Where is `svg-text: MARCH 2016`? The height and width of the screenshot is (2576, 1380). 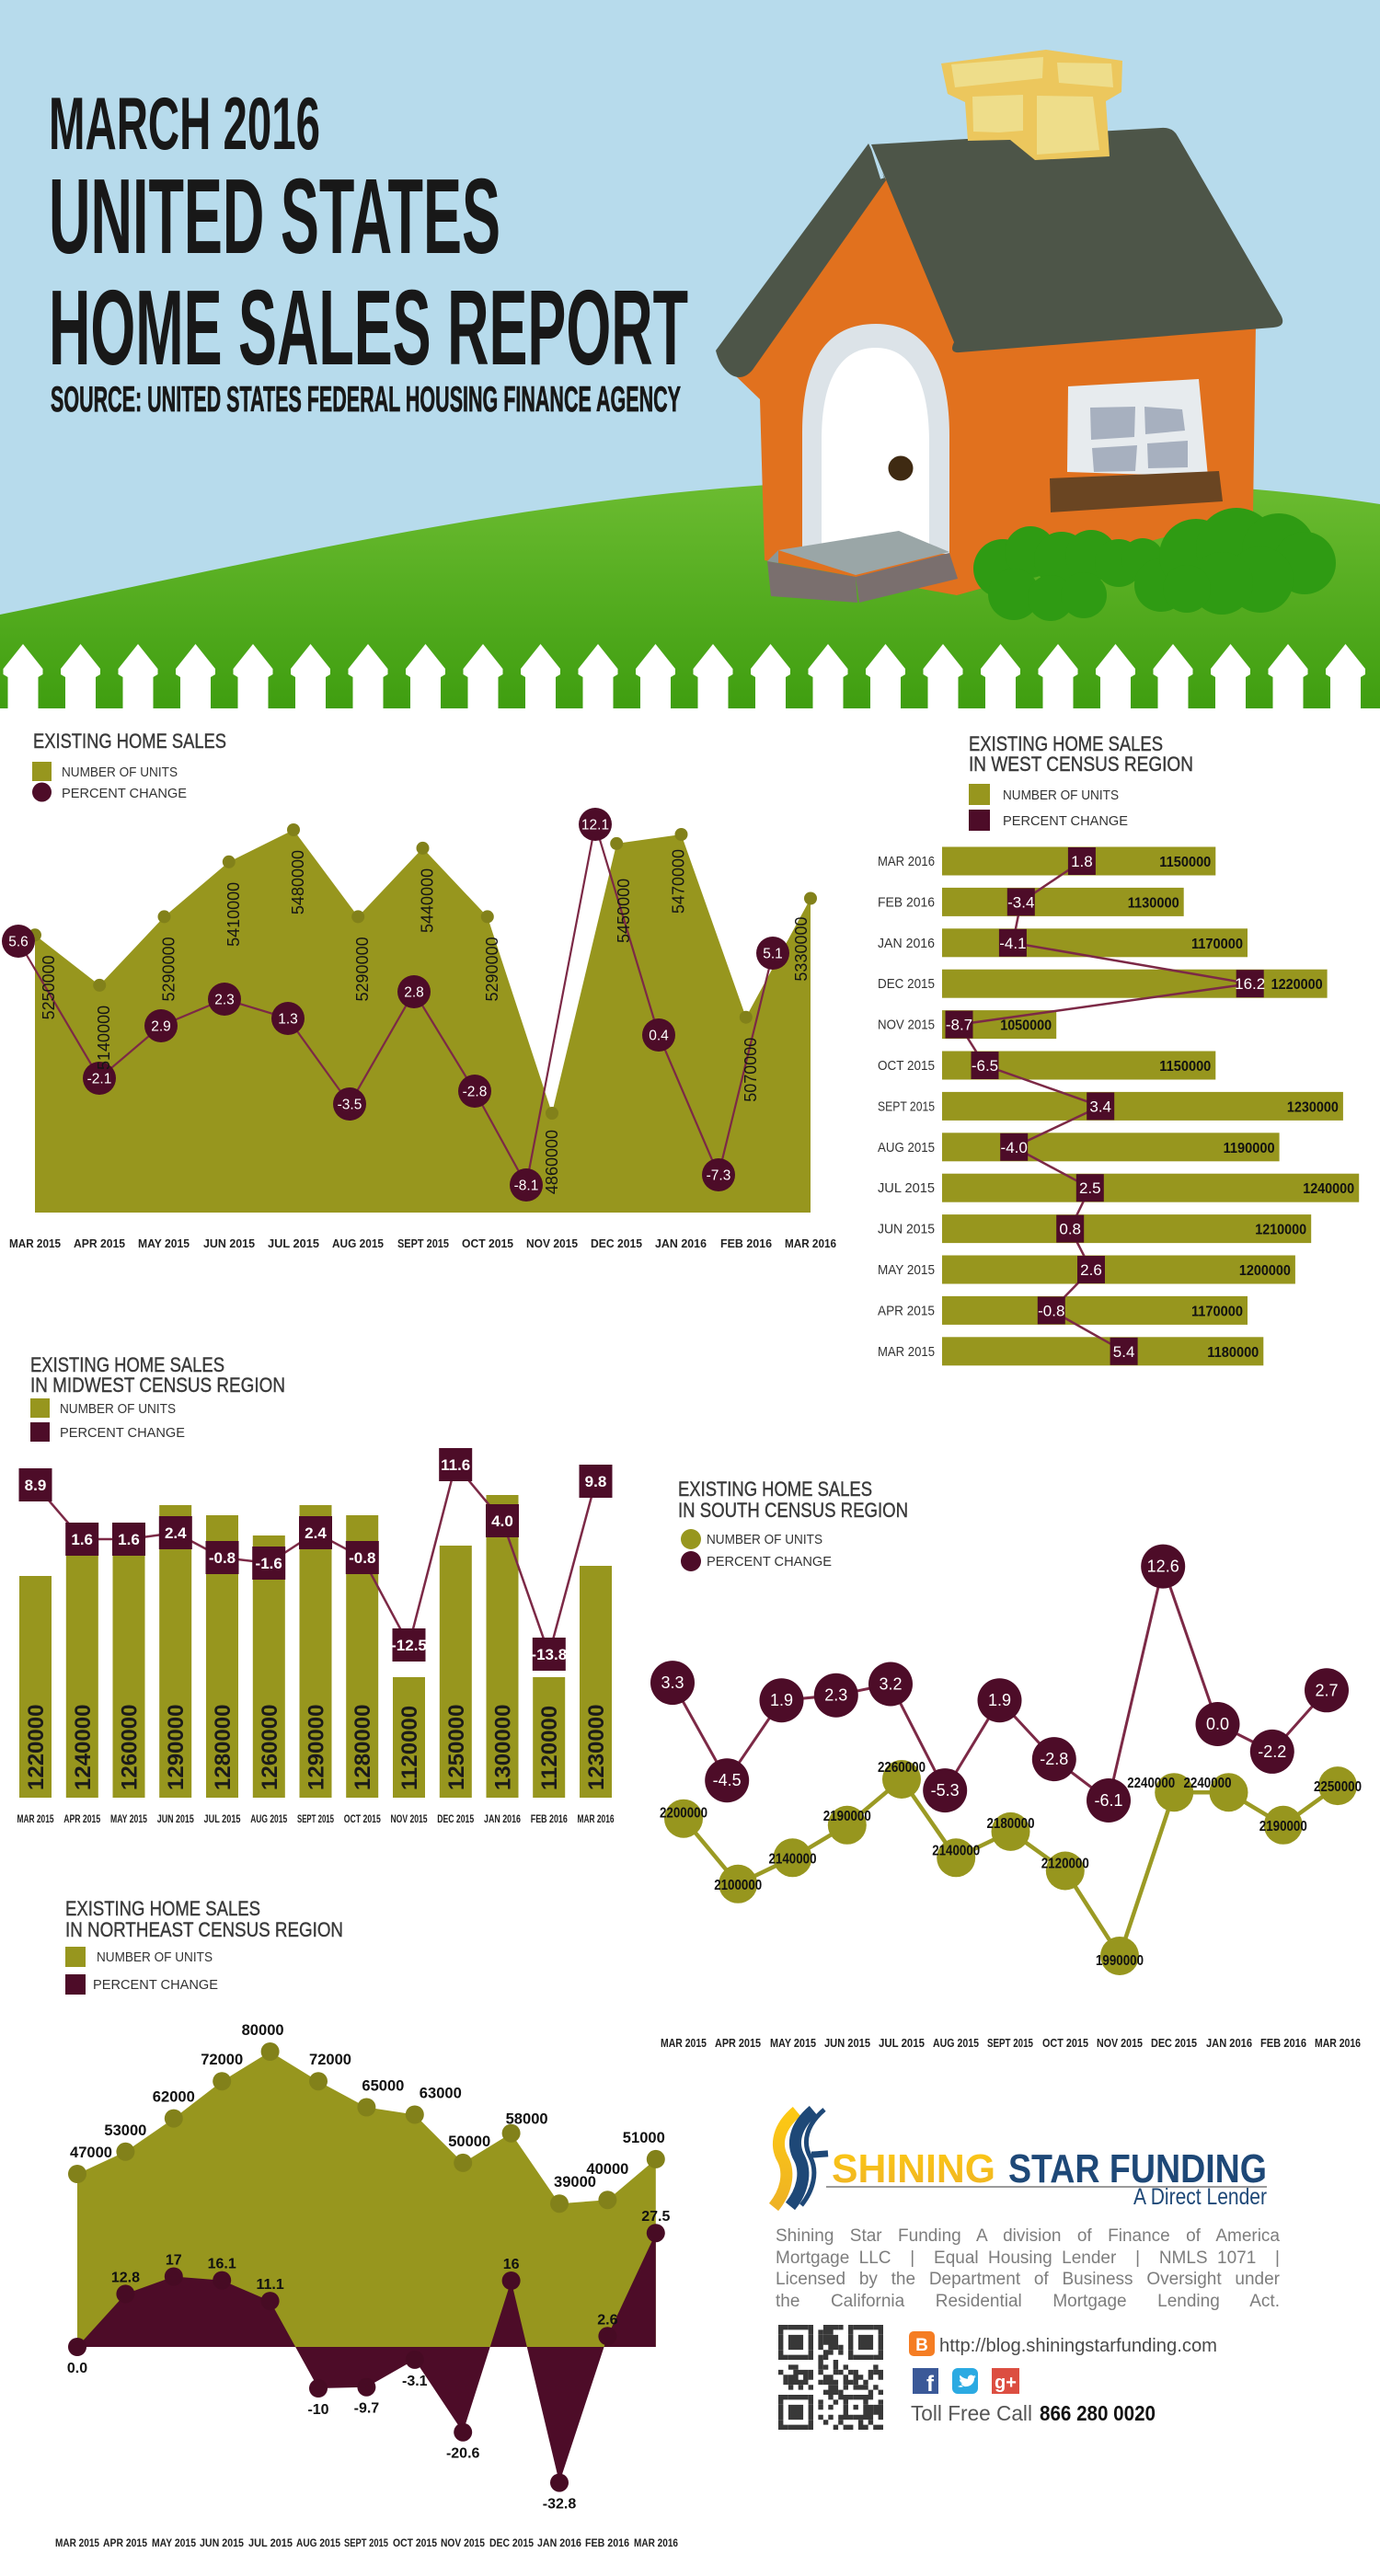
svg-text: MARCH 2016 is located at coordinates (184, 124).